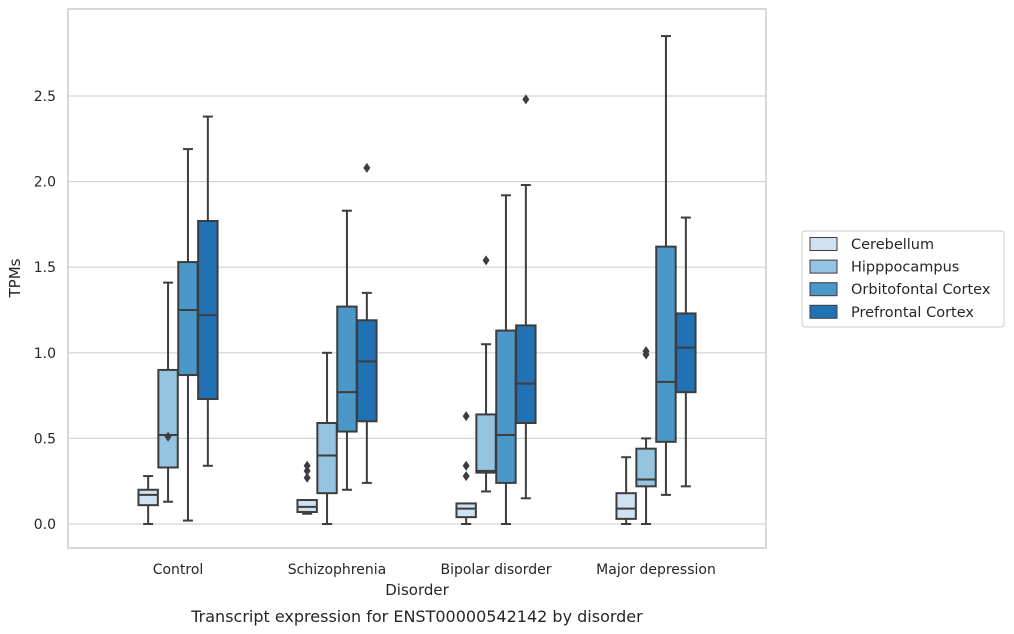  Describe the element at coordinates (656, 570) in the screenshot. I see `x-tick-label: Major depression` at that location.